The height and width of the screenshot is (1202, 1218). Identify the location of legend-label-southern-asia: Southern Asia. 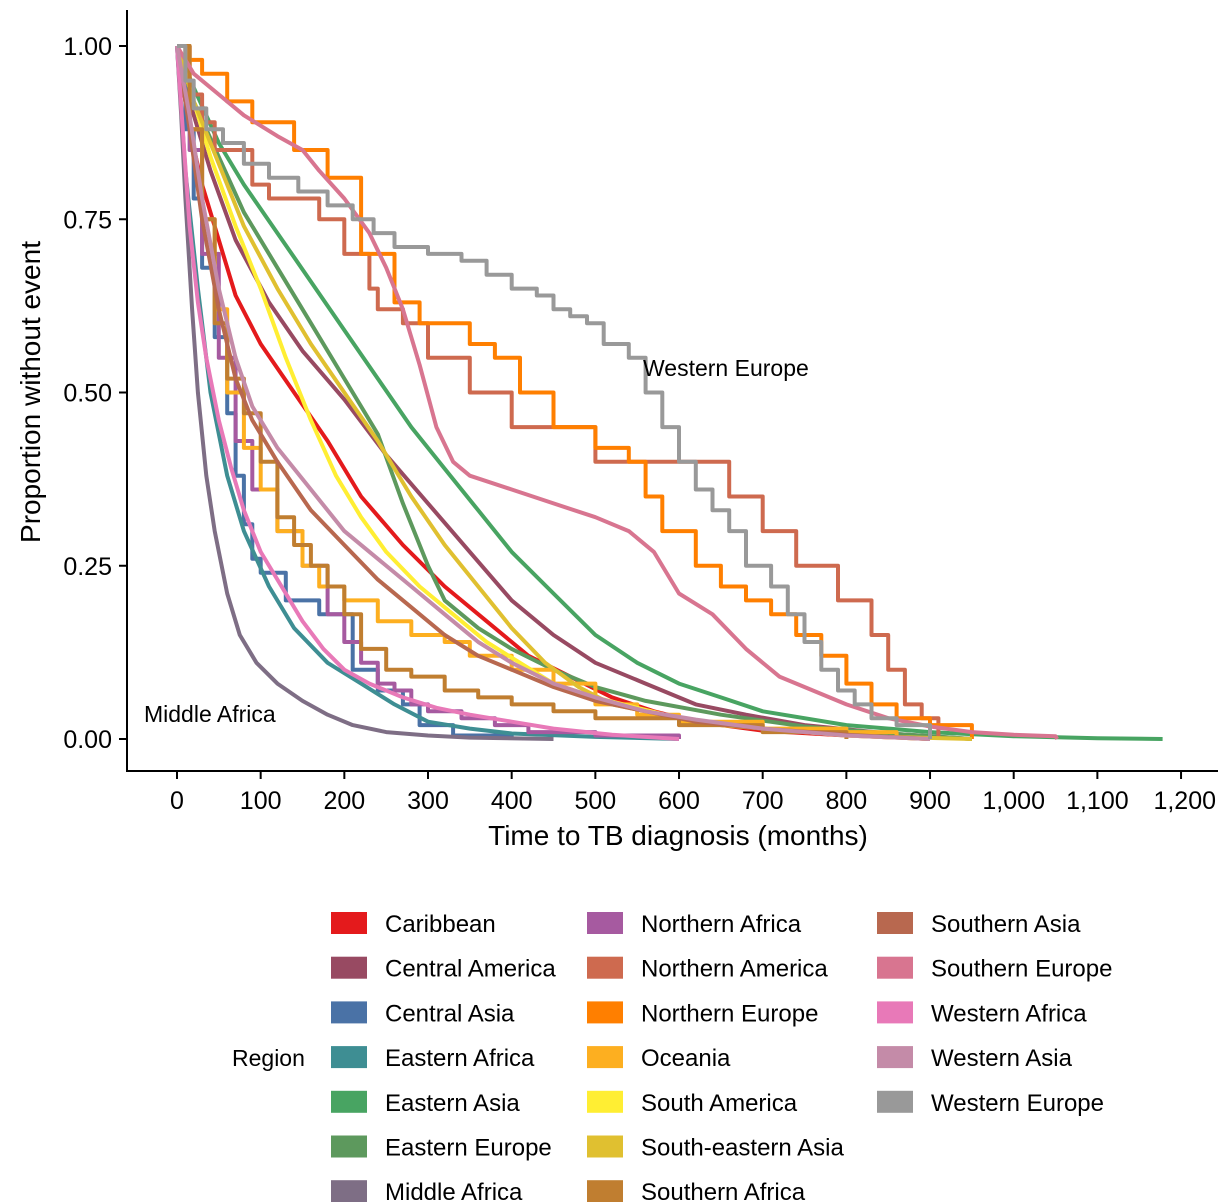
(1006, 924).